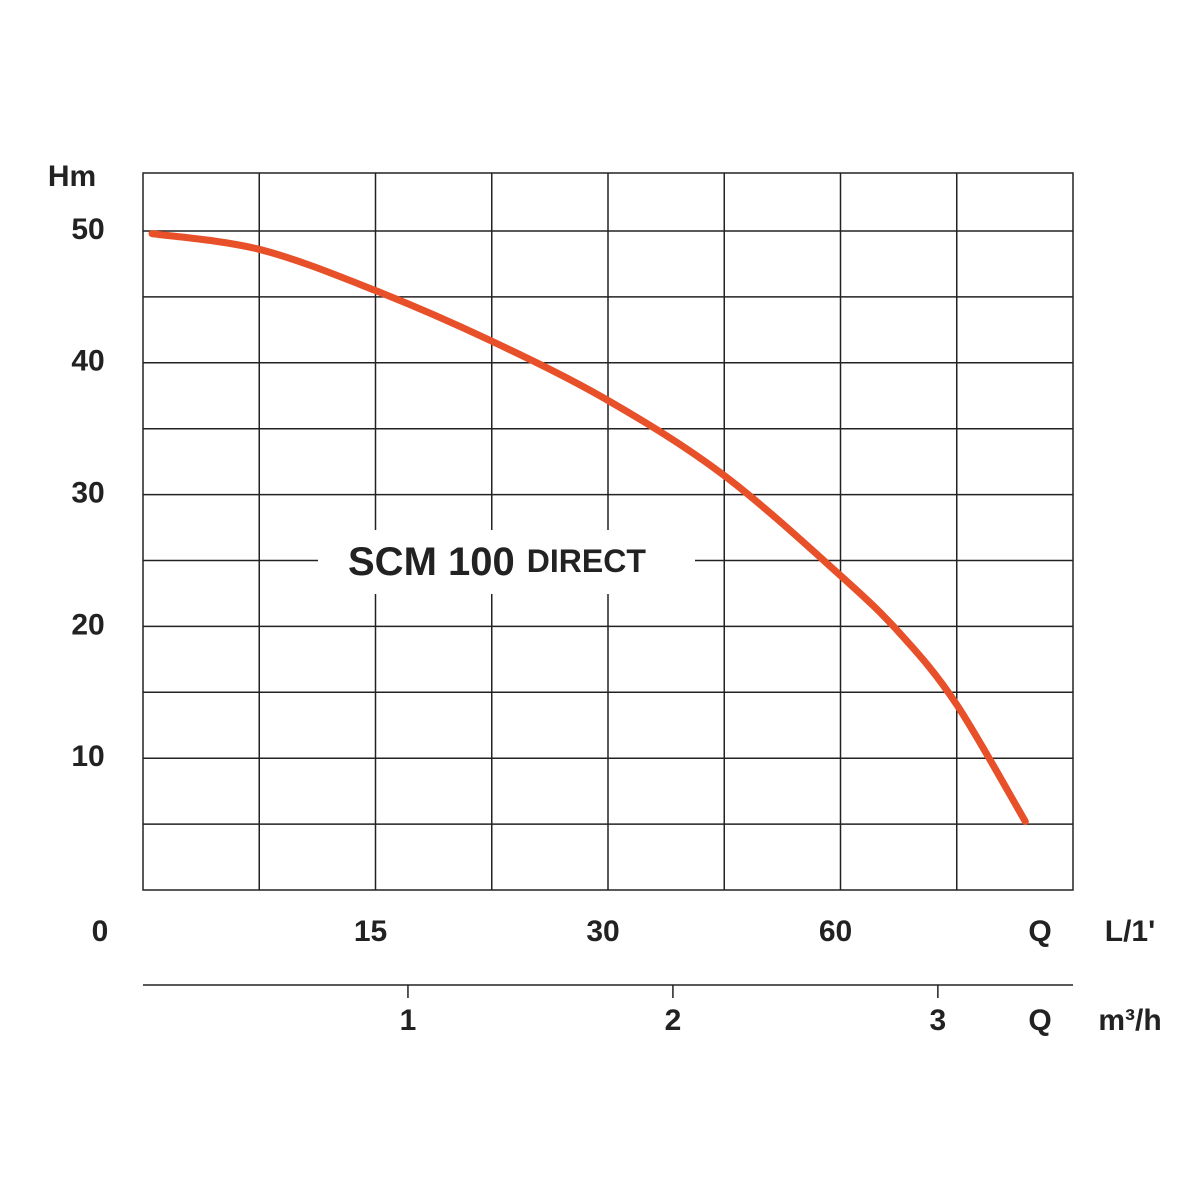  Describe the element at coordinates (1039, 931) in the screenshot. I see `x-top-symbol: Q` at that location.